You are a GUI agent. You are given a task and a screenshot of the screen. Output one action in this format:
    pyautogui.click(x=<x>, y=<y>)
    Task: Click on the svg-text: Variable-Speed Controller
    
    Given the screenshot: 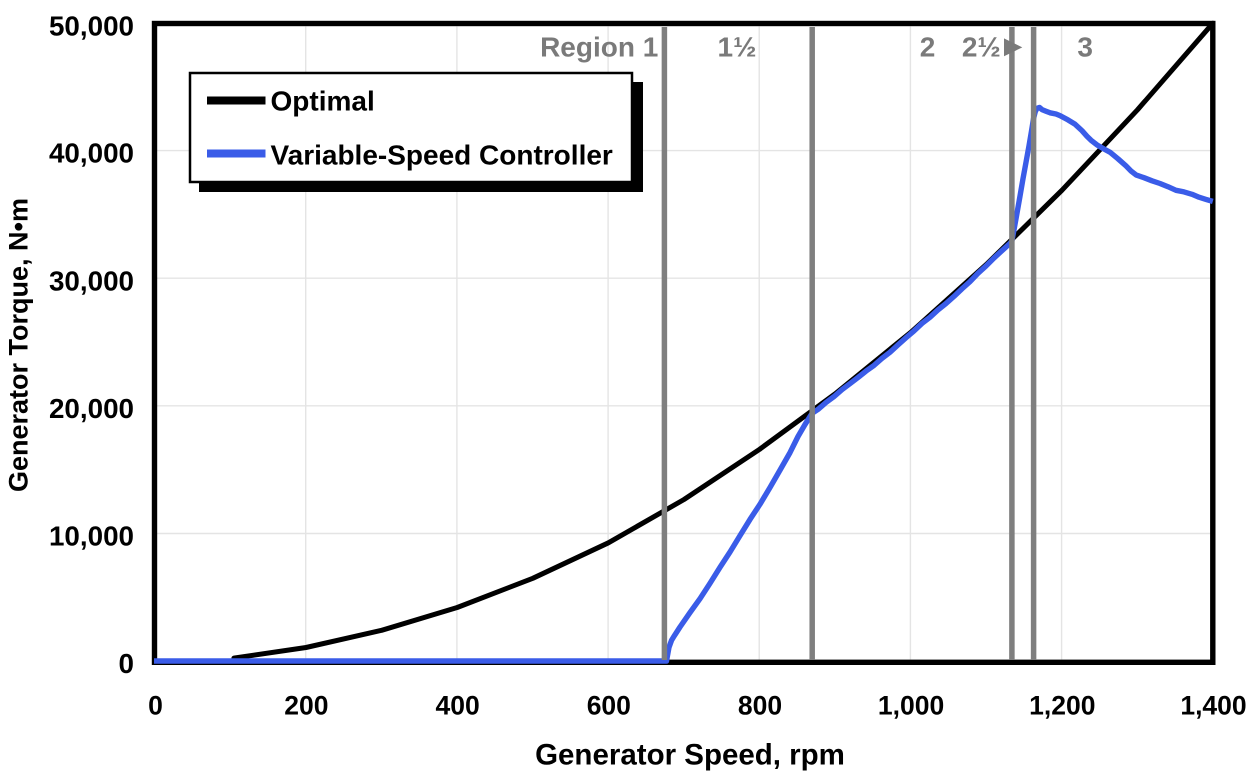 What is the action you would take?
    pyautogui.click(x=442, y=155)
    